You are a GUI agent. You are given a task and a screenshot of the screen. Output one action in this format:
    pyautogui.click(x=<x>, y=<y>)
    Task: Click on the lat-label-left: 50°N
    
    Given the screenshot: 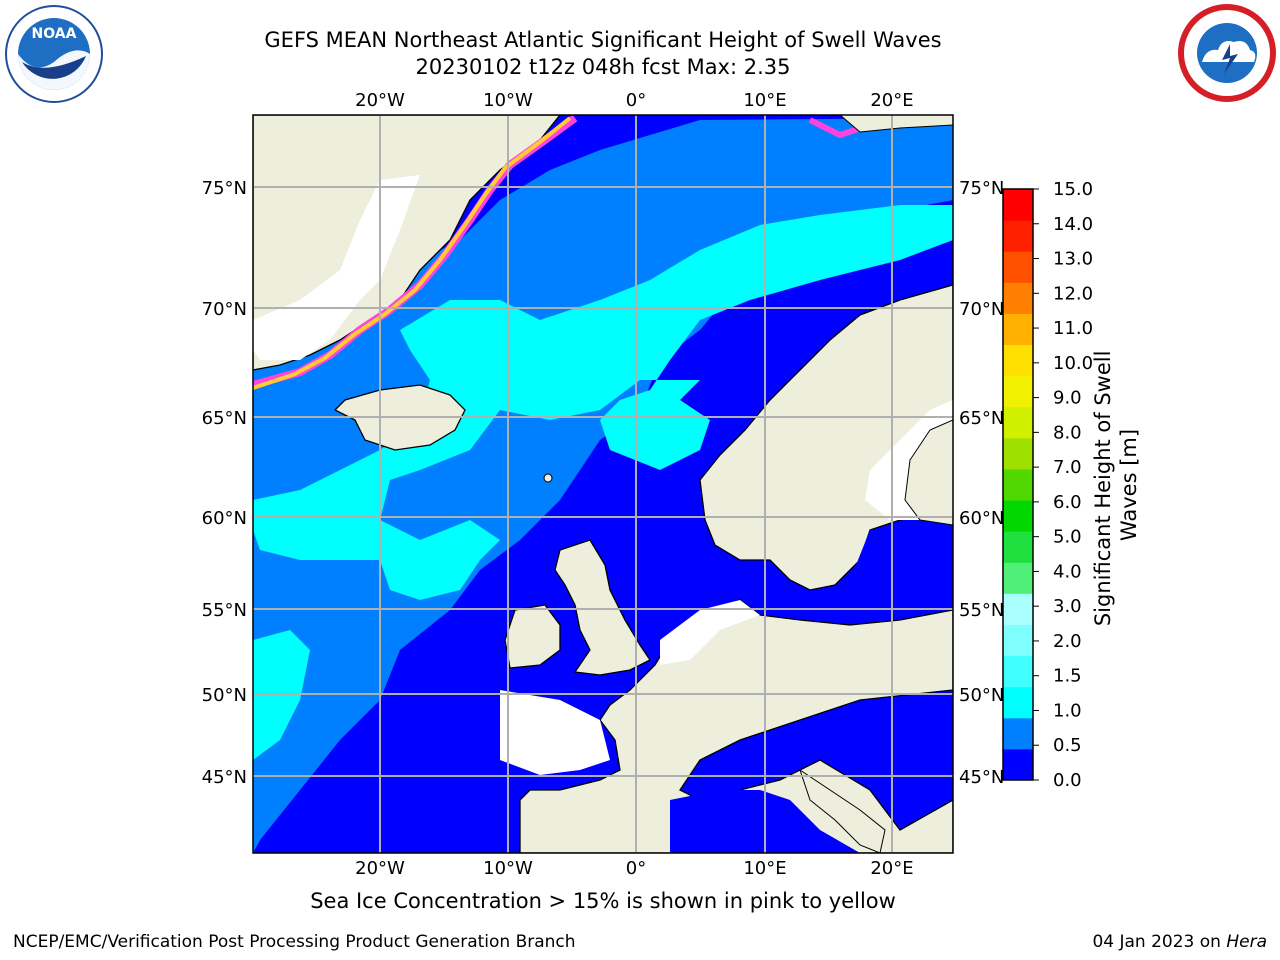 What is the action you would take?
    pyautogui.click(x=224, y=695)
    